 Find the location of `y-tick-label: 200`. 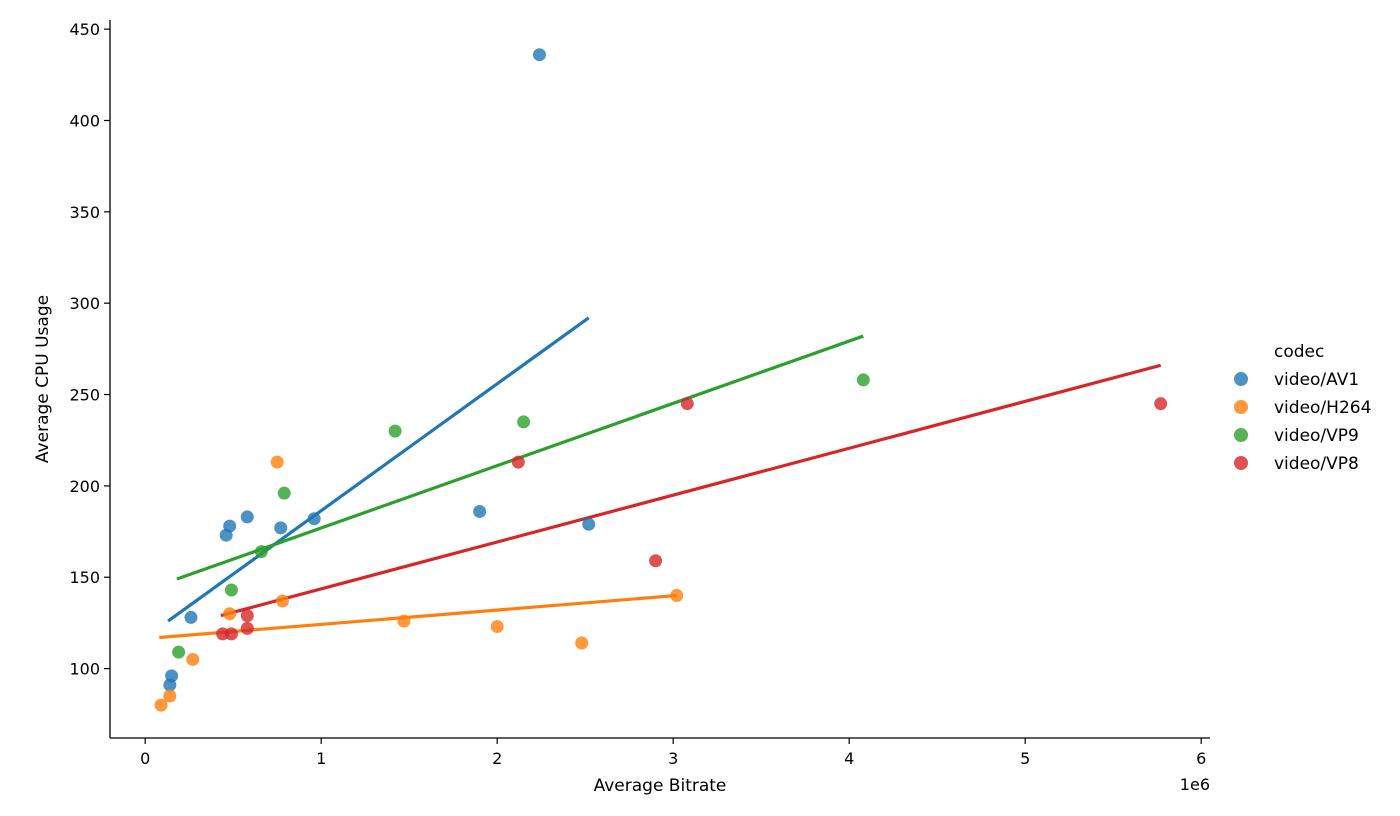

y-tick-label: 200 is located at coordinates (84, 486).